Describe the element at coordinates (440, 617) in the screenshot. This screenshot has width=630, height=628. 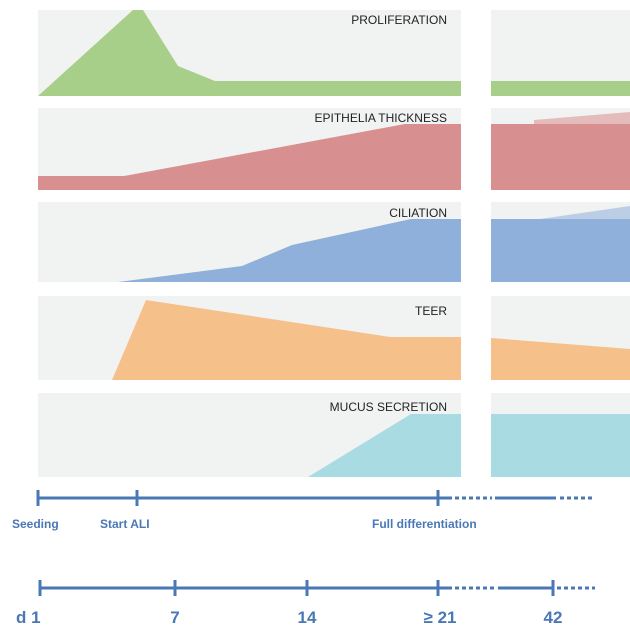
I see `day-label-21: ≥ 21` at that location.